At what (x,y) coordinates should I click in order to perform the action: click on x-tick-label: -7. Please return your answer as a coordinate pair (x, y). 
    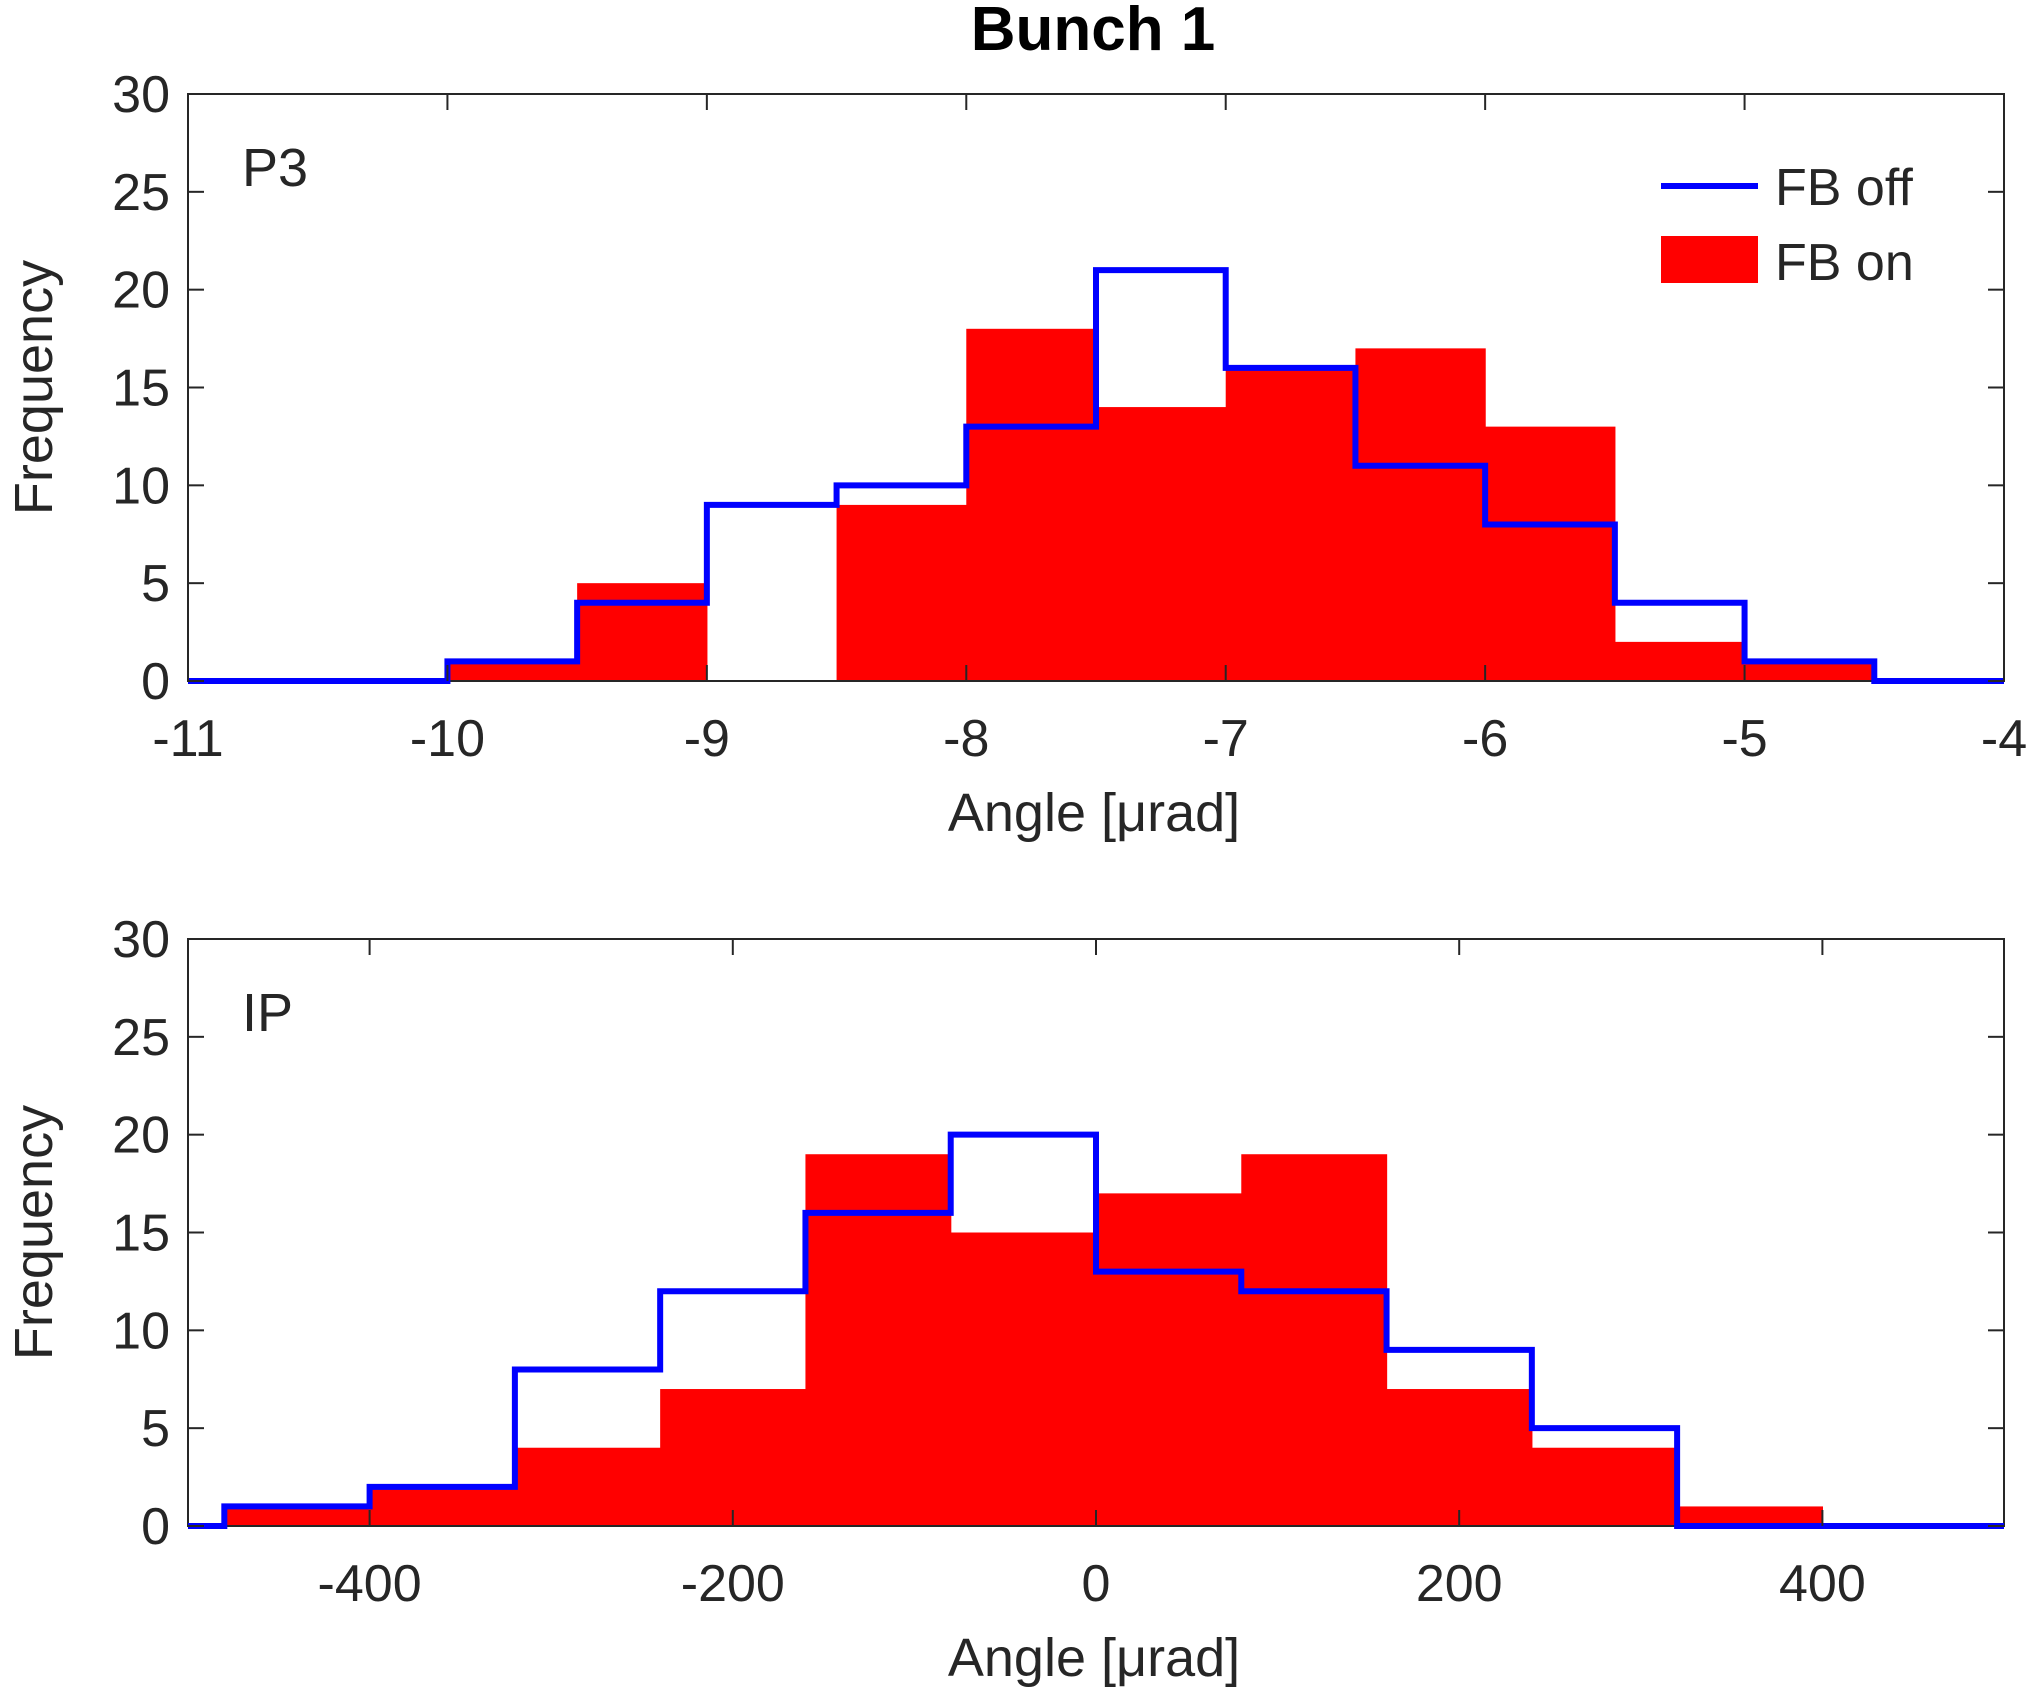
    Looking at the image, I should click on (1226, 739).